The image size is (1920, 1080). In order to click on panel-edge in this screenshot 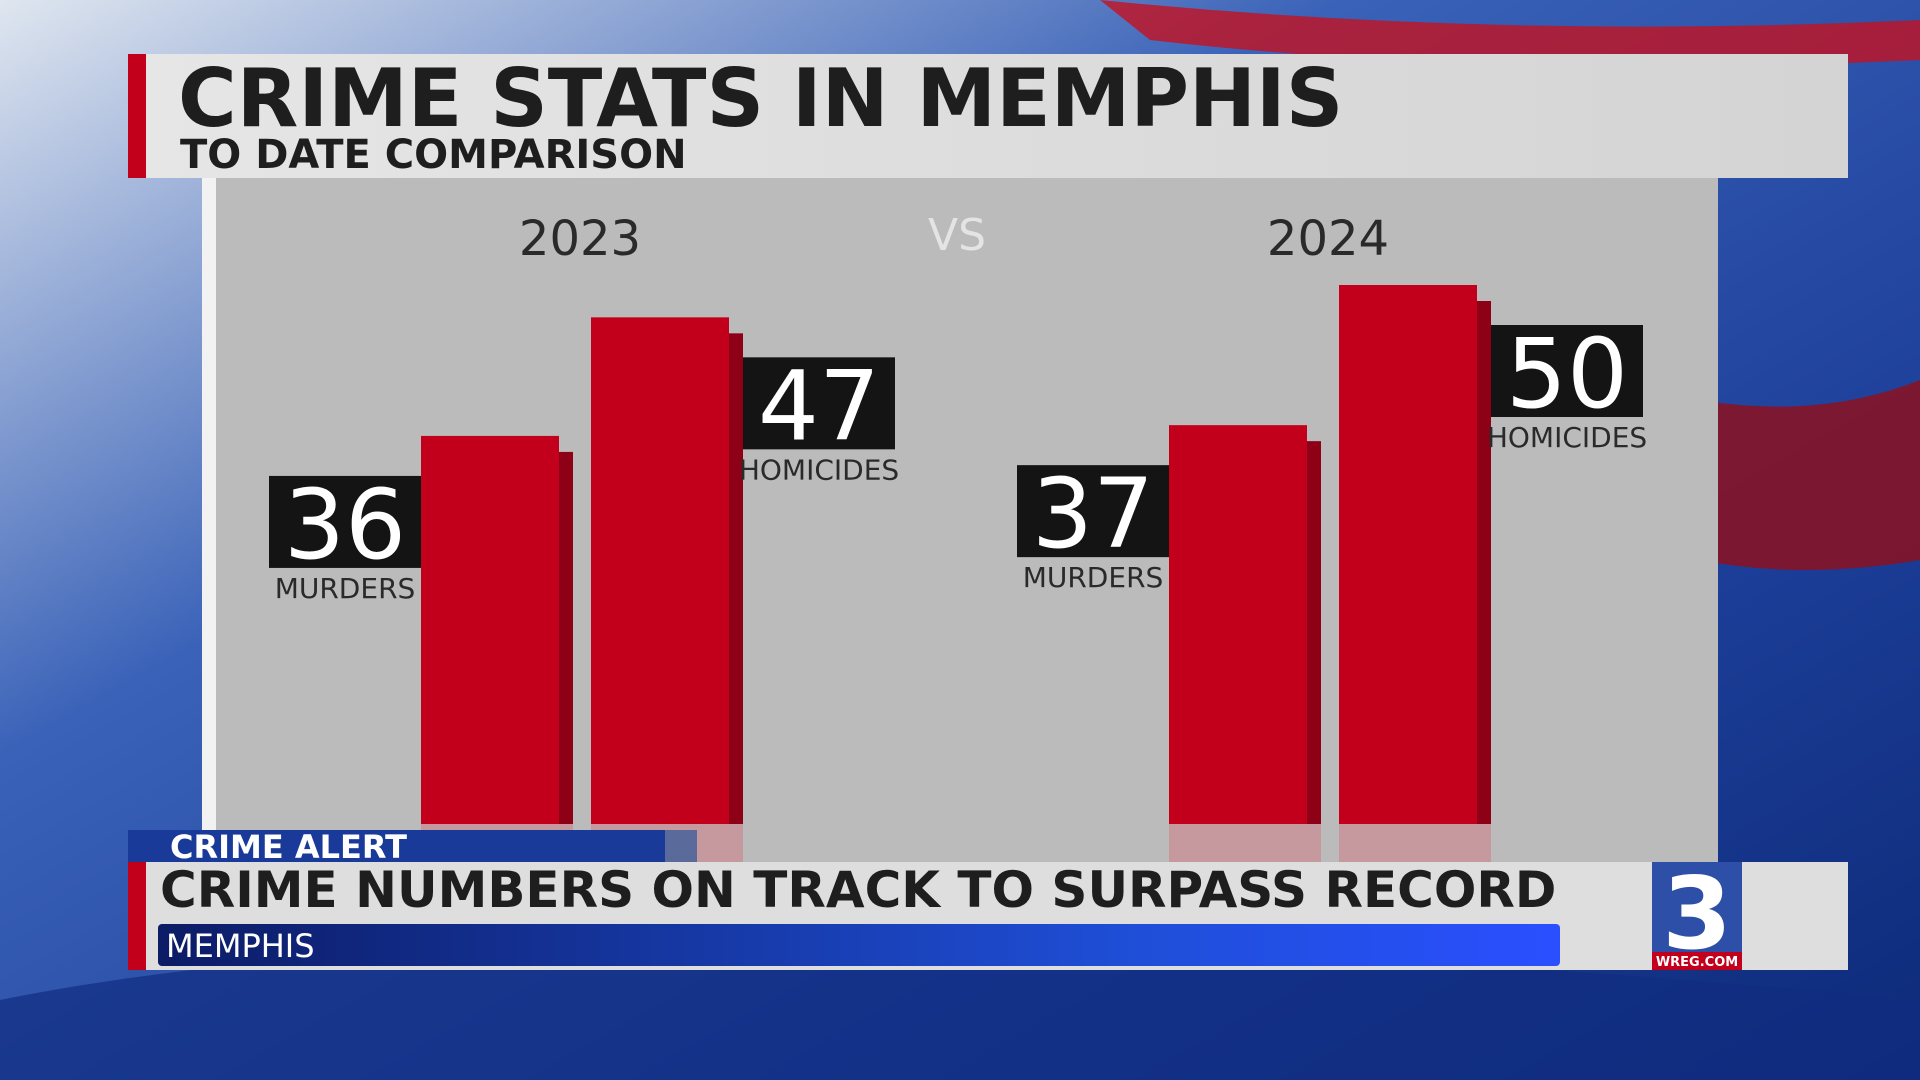, I will do `click(209, 521)`.